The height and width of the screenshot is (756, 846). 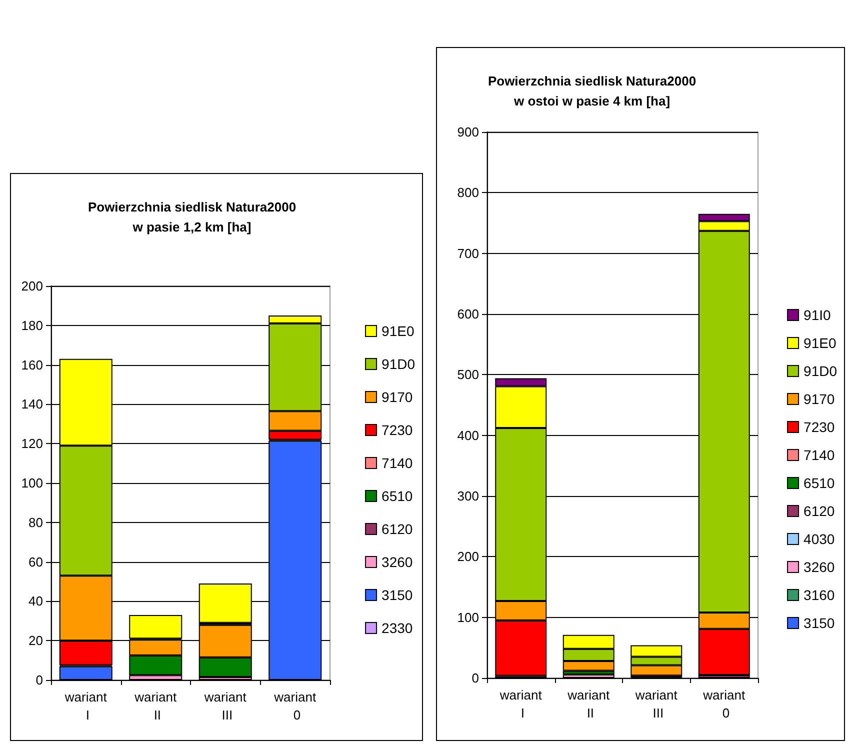 What do you see at coordinates (817, 315) in the screenshot?
I see `legend-label: 91I0` at bounding box center [817, 315].